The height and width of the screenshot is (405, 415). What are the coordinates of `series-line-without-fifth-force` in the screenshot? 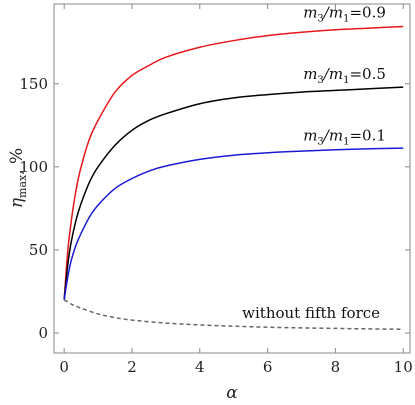 It's located at (233, 314).